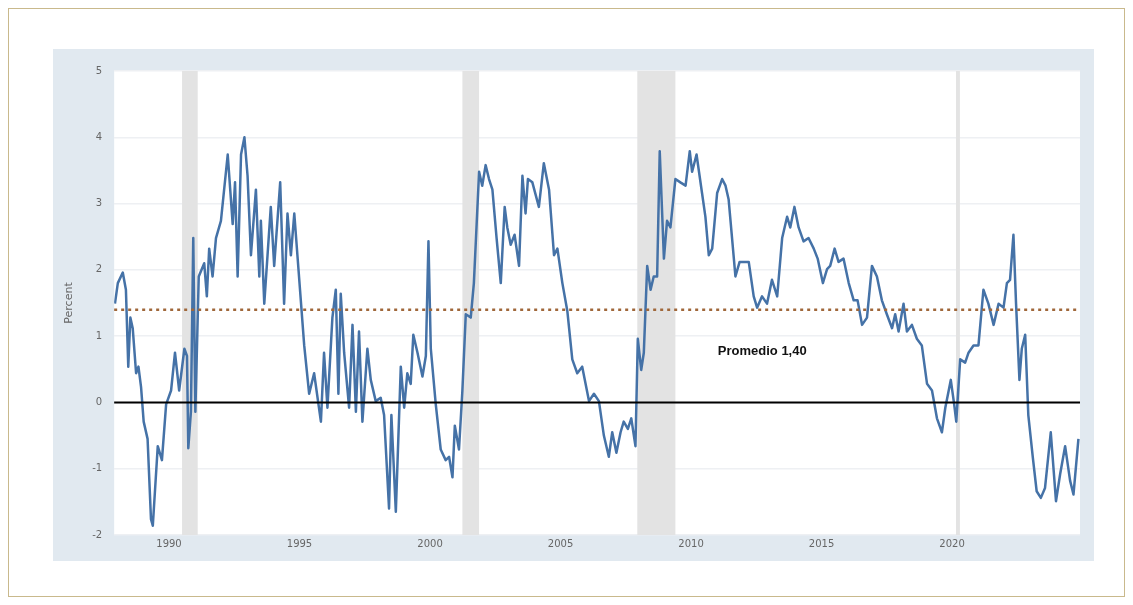 This screenshot has width=1133, height=605. I want to click on x-tick-label: 2000, so click(430, 543).